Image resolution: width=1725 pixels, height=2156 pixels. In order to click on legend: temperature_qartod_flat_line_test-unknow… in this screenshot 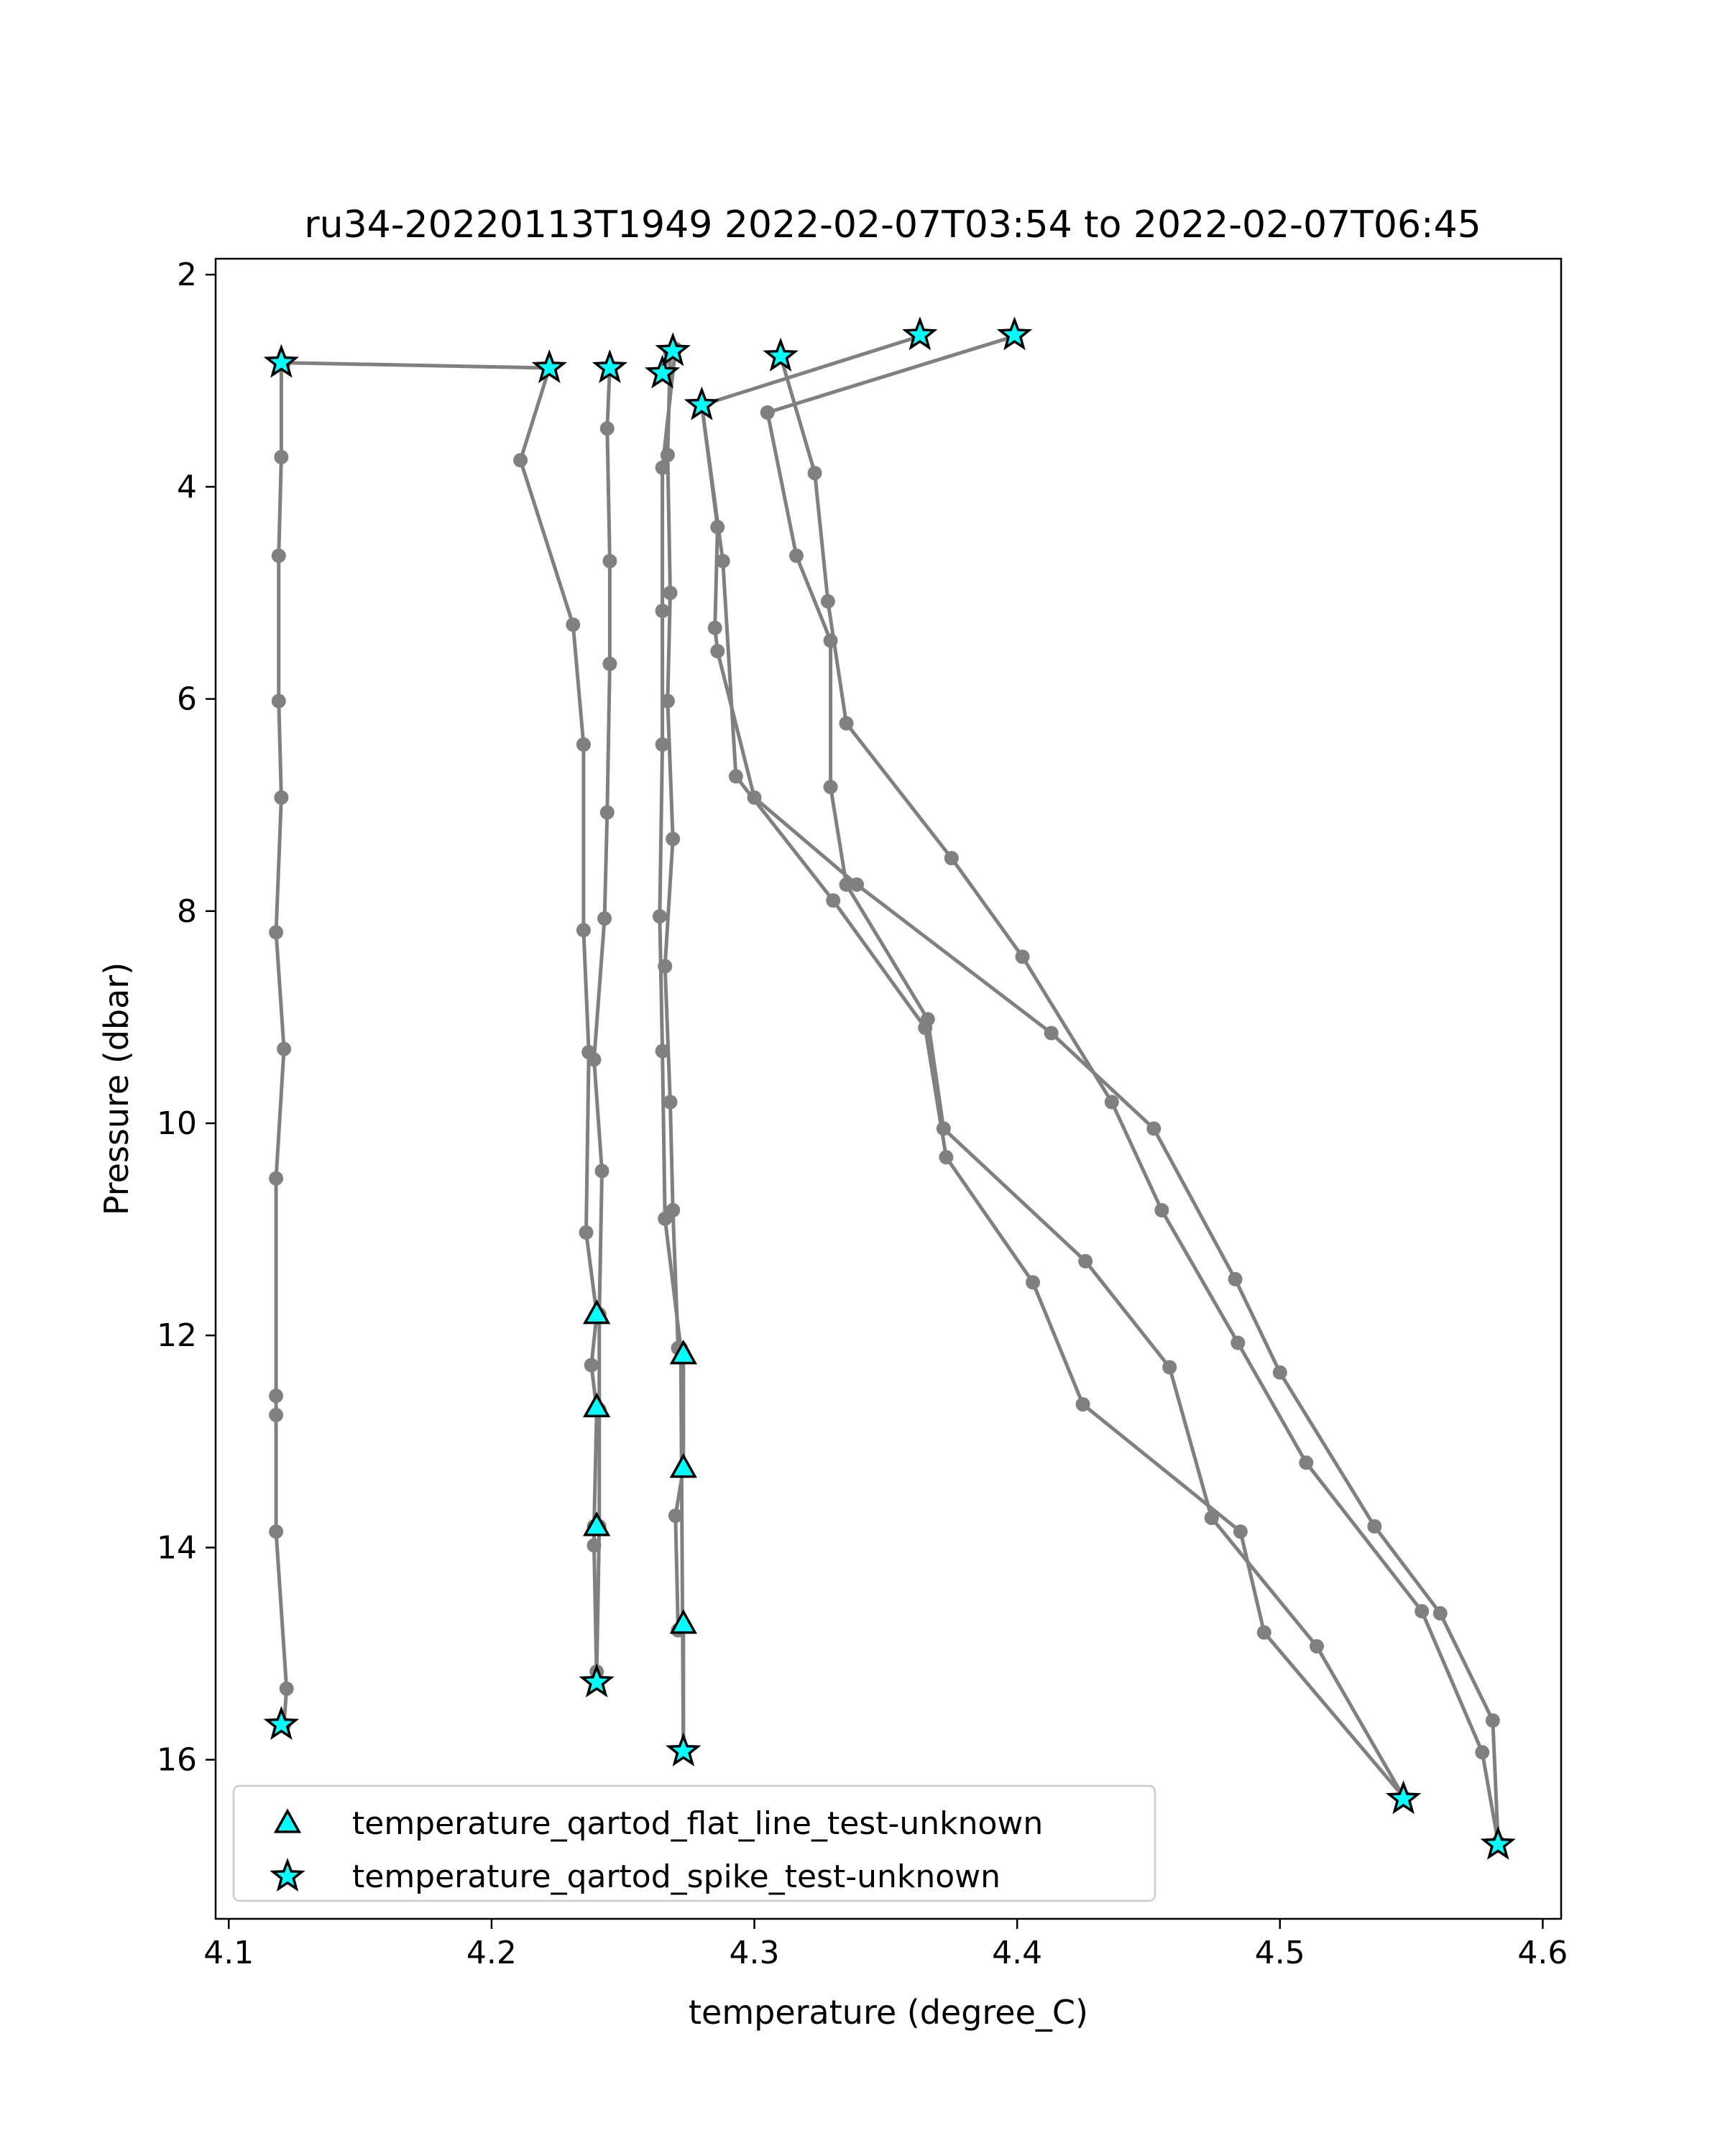, I will do `click(694, 1843)`.